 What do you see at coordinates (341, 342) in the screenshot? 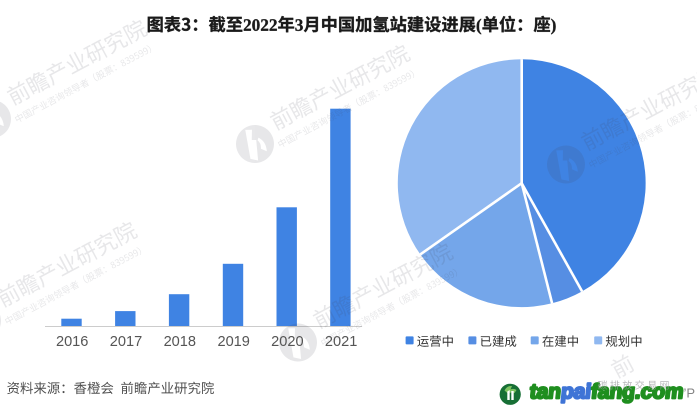
I see `svg-text: 2021` at bounding box center [341, 342].